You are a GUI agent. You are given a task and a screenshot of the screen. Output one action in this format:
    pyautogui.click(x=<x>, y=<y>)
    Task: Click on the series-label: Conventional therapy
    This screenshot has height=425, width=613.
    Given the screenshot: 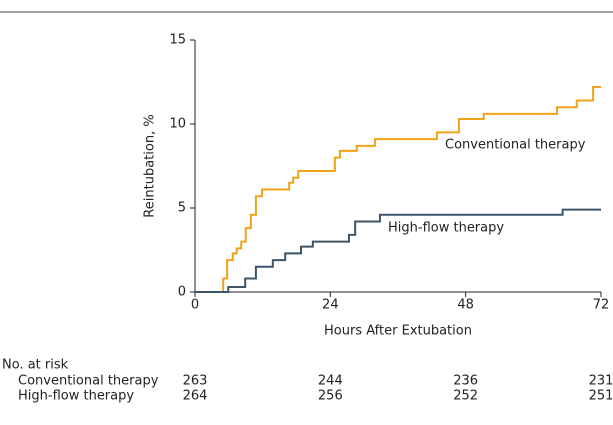 What is the action you would take?
    pyautogui.click(x=515, y=145)
    